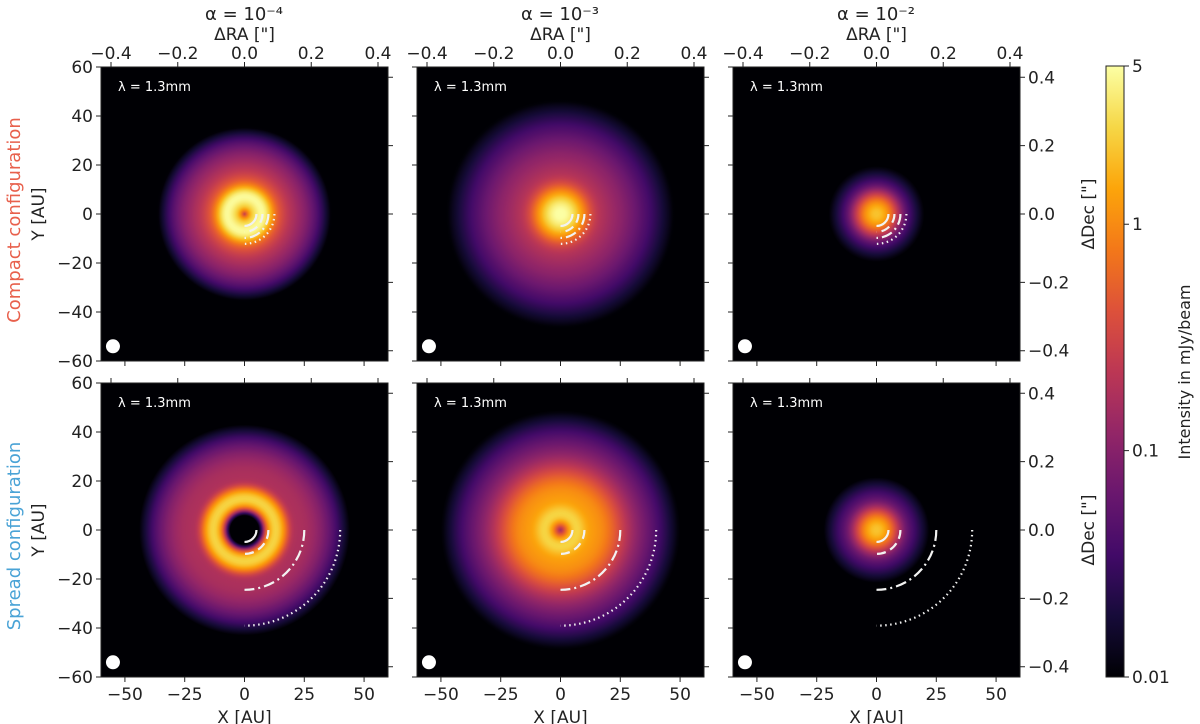  I want to click on y-tick-label: 60, so click(82, 68).